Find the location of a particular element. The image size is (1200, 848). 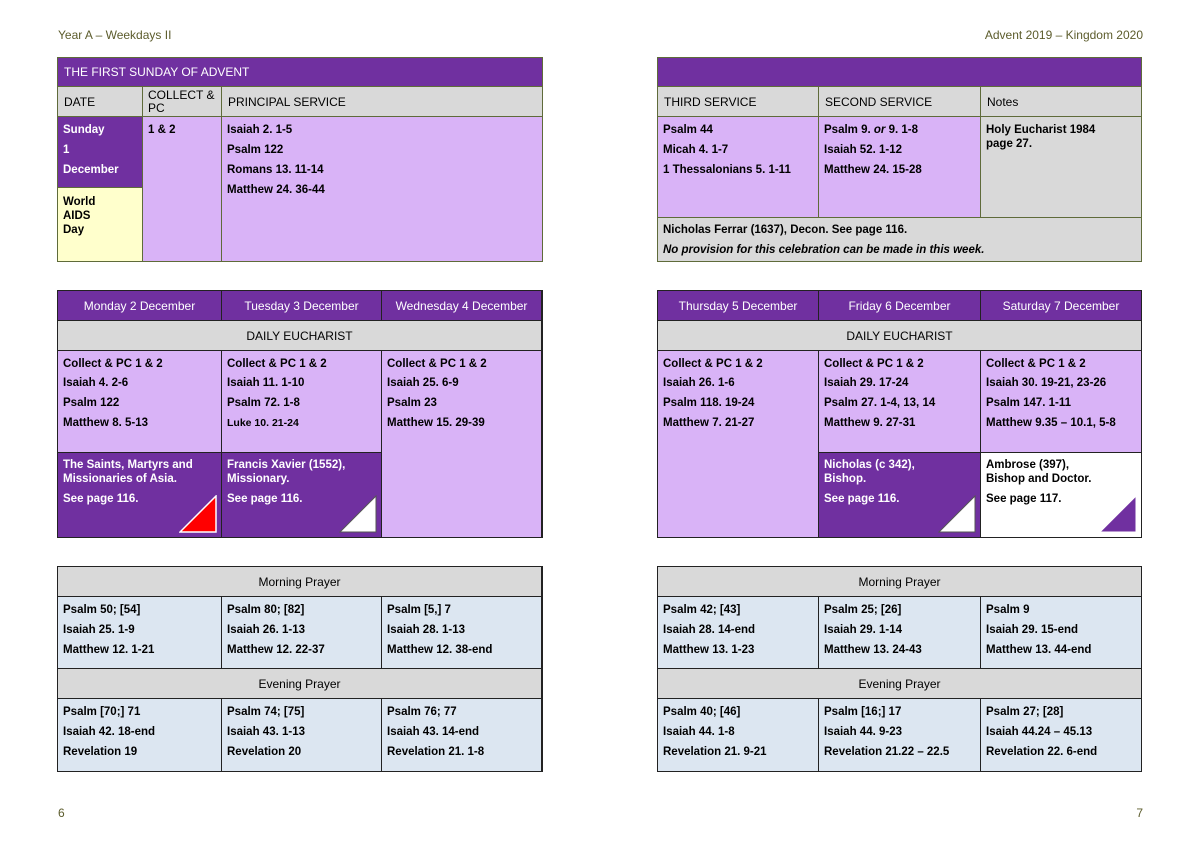

day-heading: Tuesday 3 December is located at coordinates (301, 305).